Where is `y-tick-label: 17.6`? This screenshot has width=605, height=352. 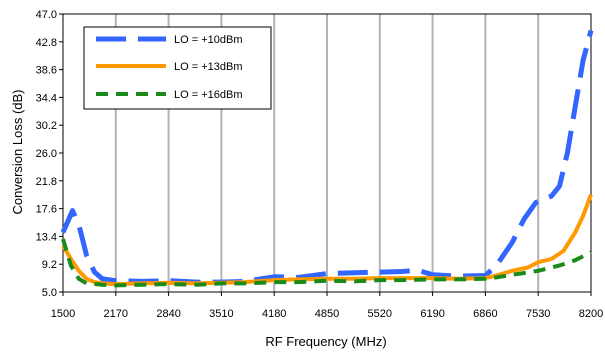
y-tick-label: 17.6 is located at coordinates (46, 210).